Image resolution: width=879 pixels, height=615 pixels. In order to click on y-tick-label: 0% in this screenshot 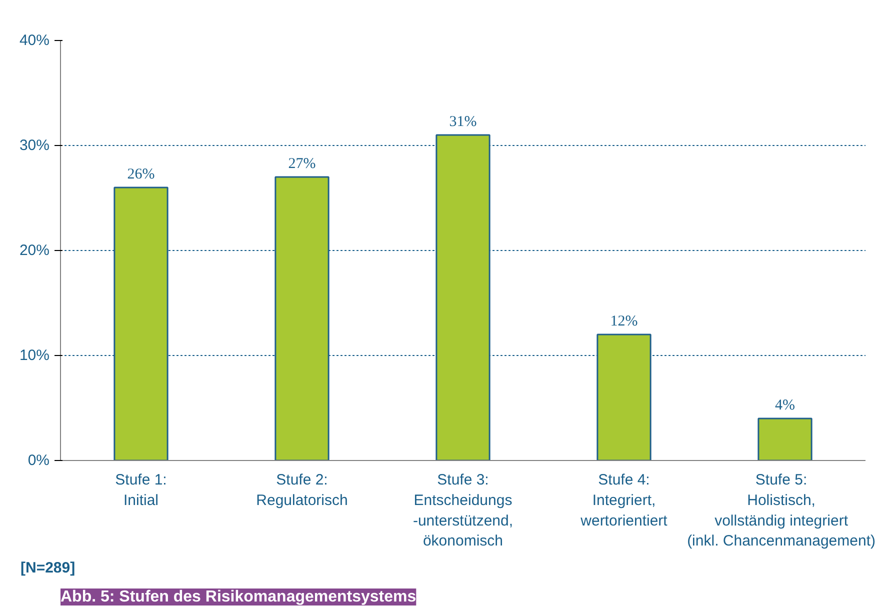, I will do `click(39, 460)`.